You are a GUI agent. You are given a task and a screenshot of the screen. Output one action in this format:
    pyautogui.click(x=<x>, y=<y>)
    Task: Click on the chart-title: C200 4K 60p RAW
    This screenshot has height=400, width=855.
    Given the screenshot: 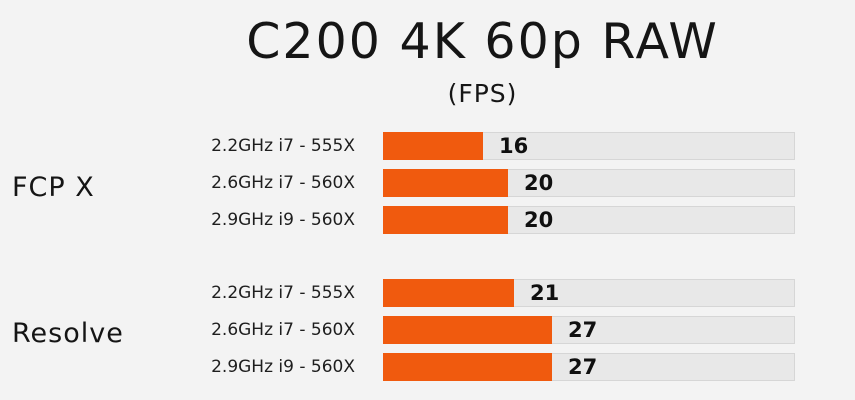 What is the action you would take?
    pyautogui.click(x=482, y=41)
    